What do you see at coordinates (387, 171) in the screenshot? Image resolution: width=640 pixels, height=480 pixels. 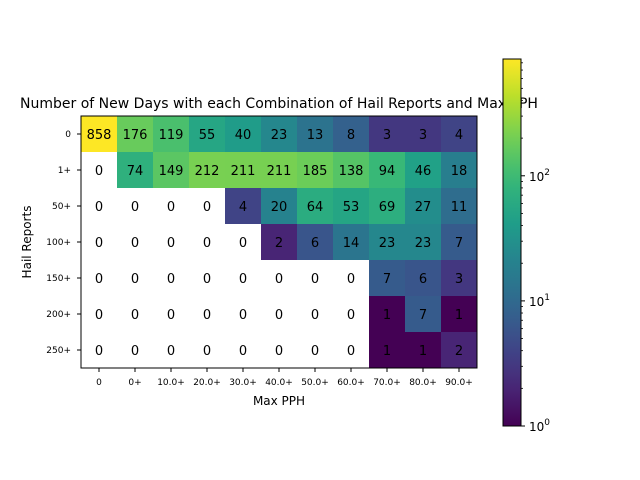 I see `cell-value-label: 94` at bounding box center [387, 171].